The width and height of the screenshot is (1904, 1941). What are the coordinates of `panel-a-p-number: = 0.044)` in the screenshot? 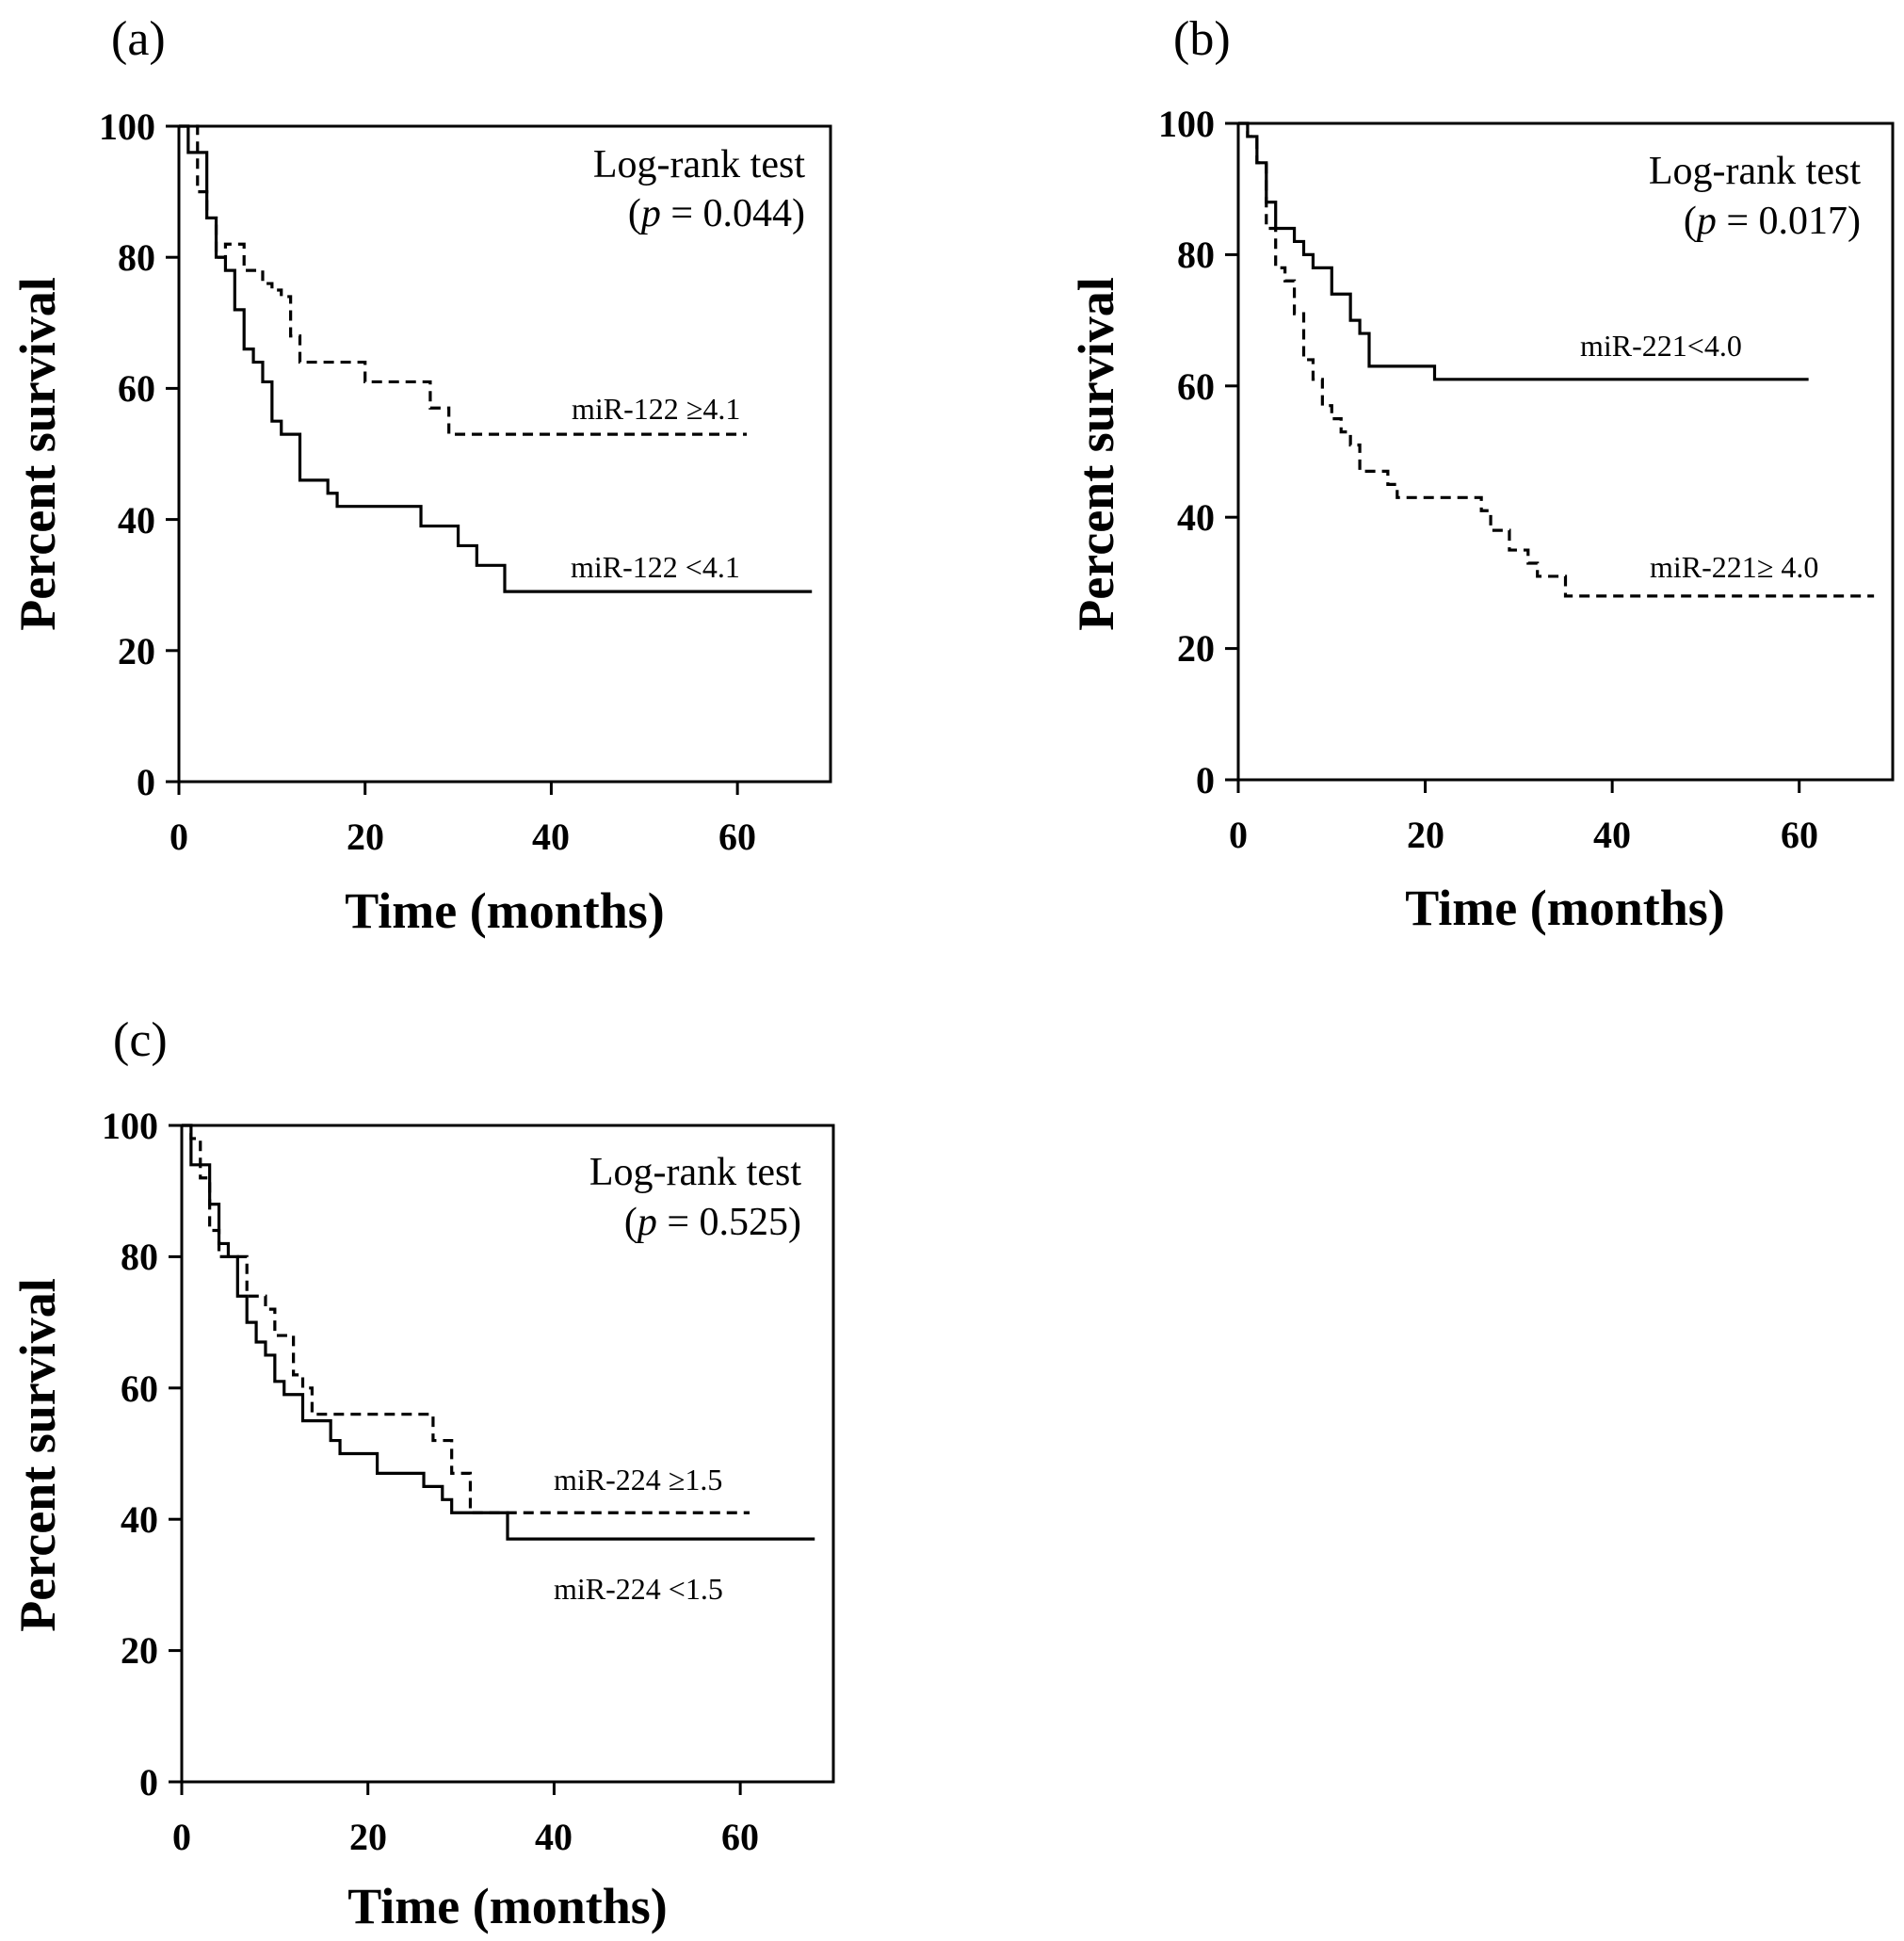 It's located at (733, 214).